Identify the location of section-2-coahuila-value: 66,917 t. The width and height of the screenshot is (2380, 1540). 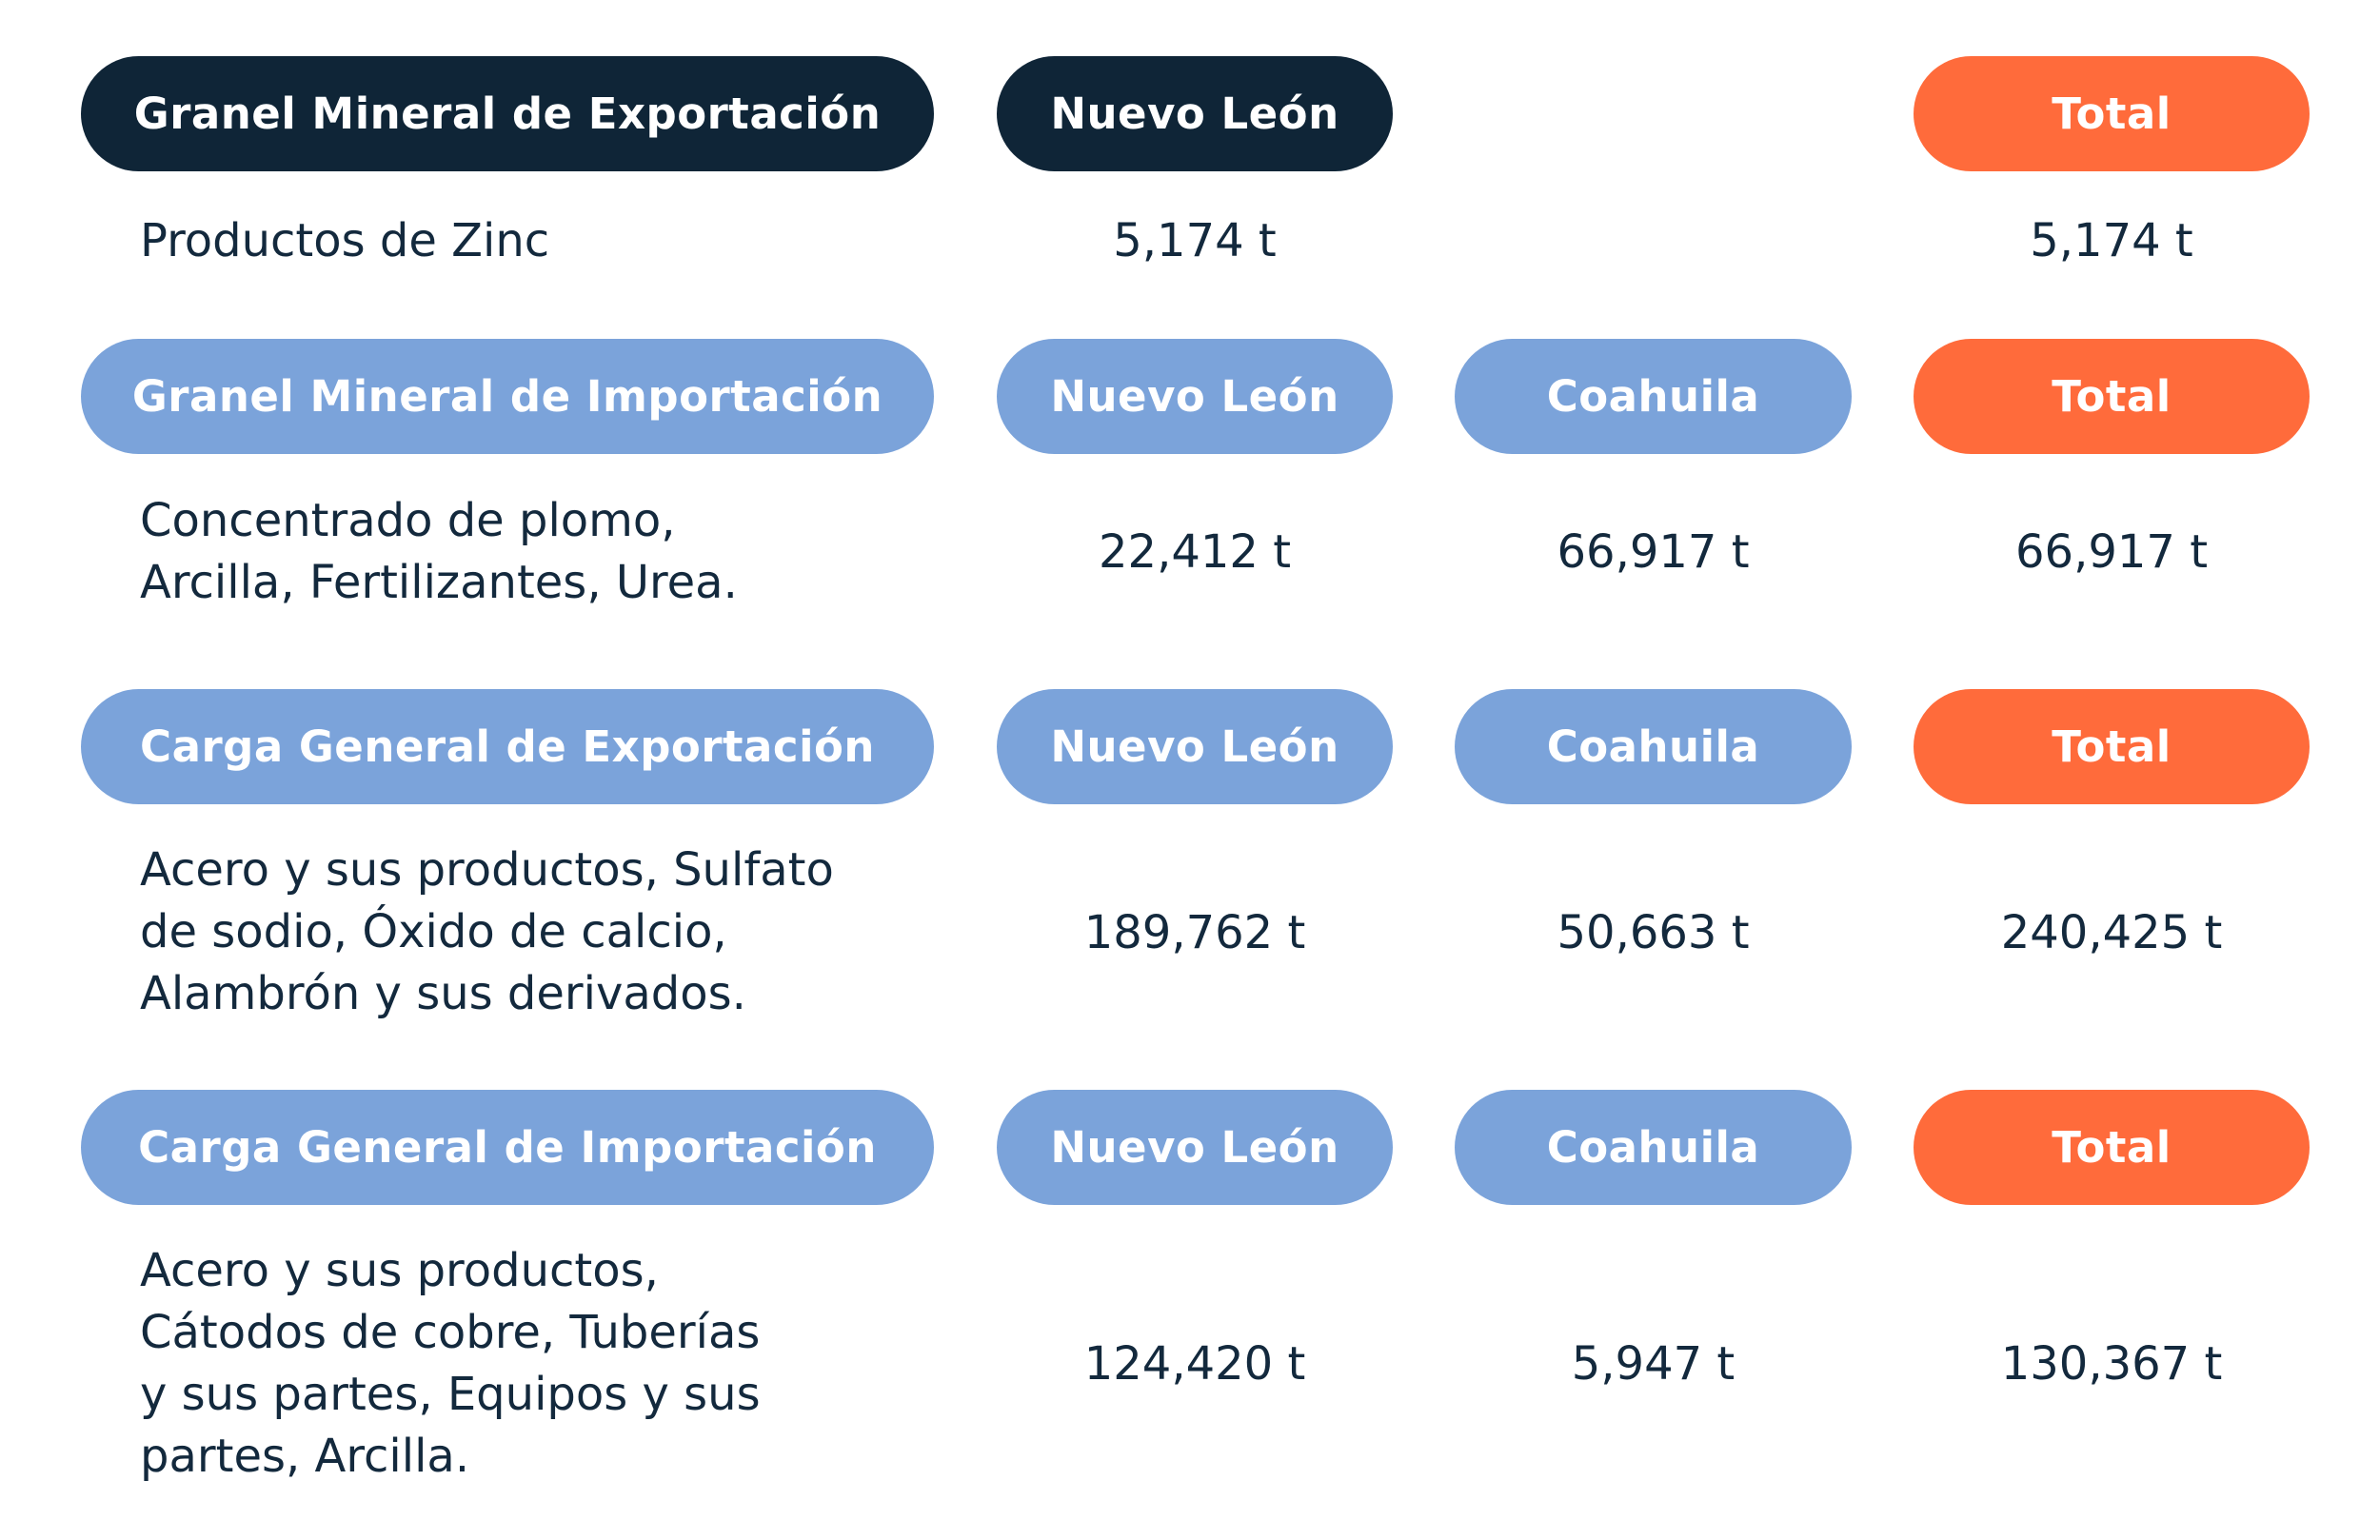
(1653, 552).